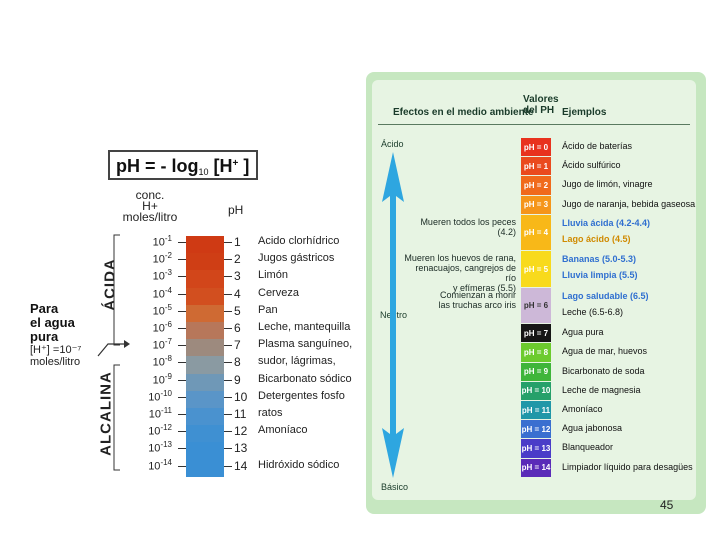 The image size is (720, 540). Describe the element at coordinates (584, 112) in the screenshot. I see `examples-header: Ejemplos` at that location.